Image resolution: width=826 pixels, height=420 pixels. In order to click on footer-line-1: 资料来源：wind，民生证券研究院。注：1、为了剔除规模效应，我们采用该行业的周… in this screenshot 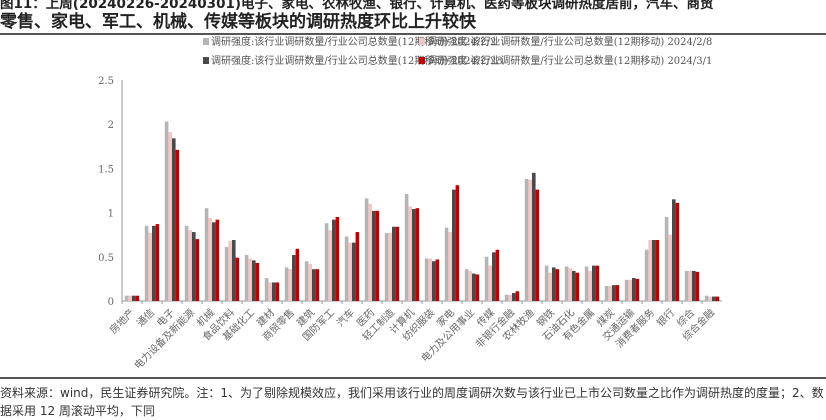, I will do `click(412, 393)`.